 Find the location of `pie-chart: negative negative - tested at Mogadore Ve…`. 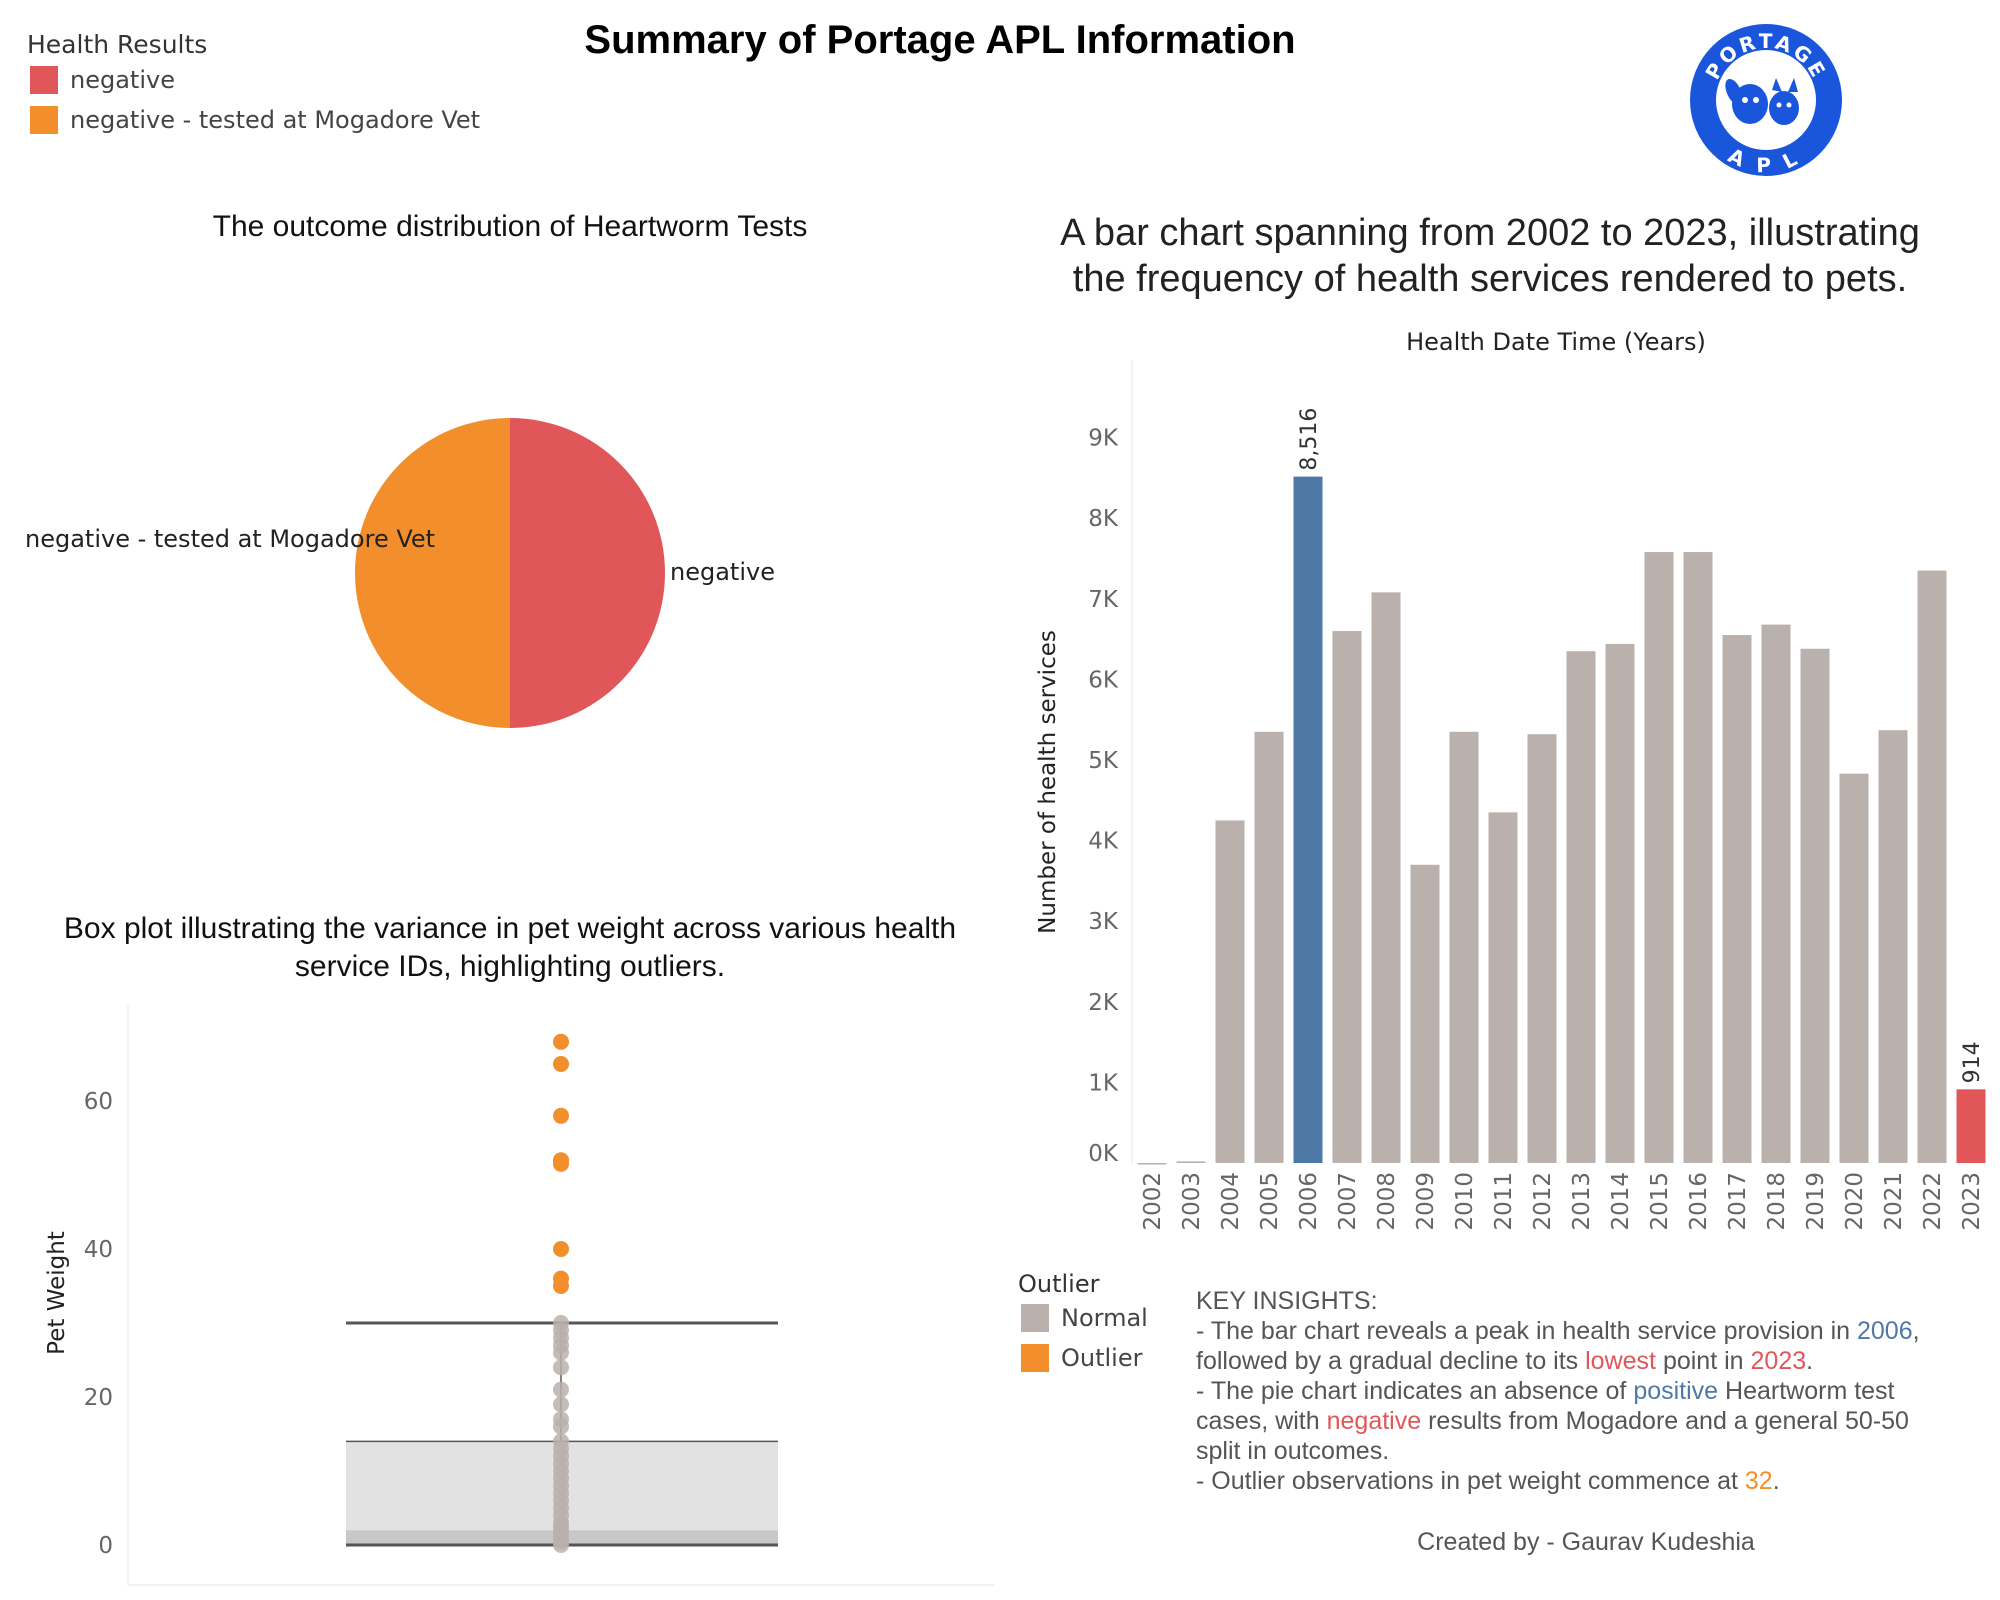

pie-chart: negative negative - tested at Mogadore Ve… is located at coordinates (400, 573).